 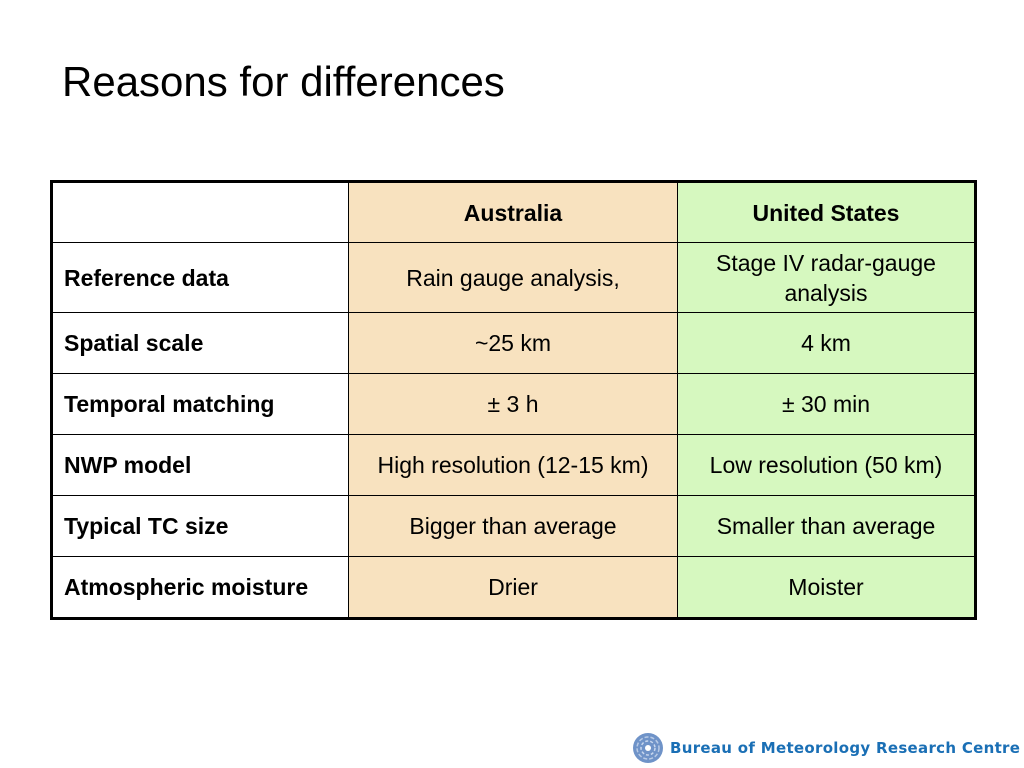 I want to click on australia-cell: ~25 km, so click(x=513, y=343).